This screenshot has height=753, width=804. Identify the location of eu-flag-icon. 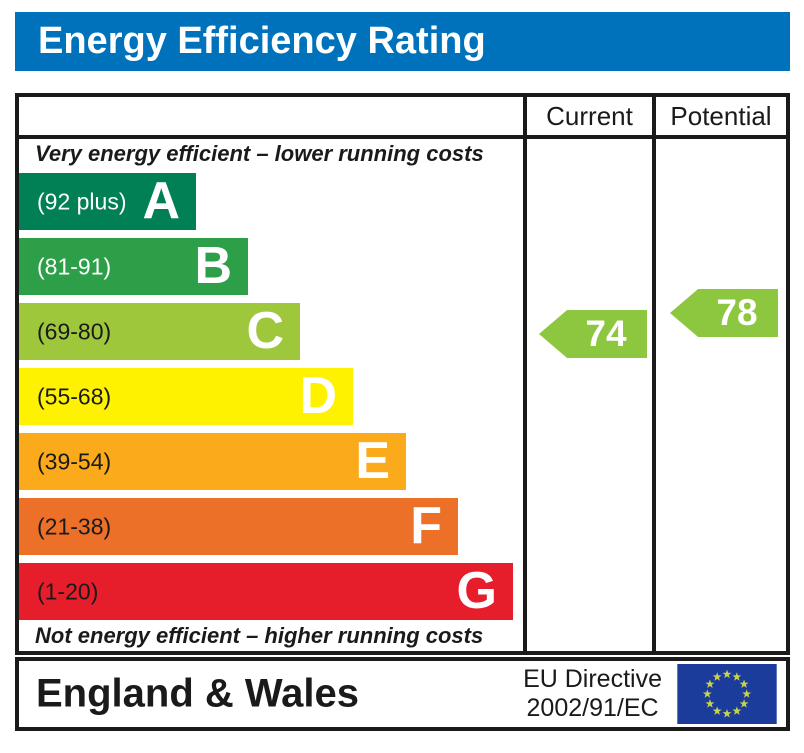
(727, 694).